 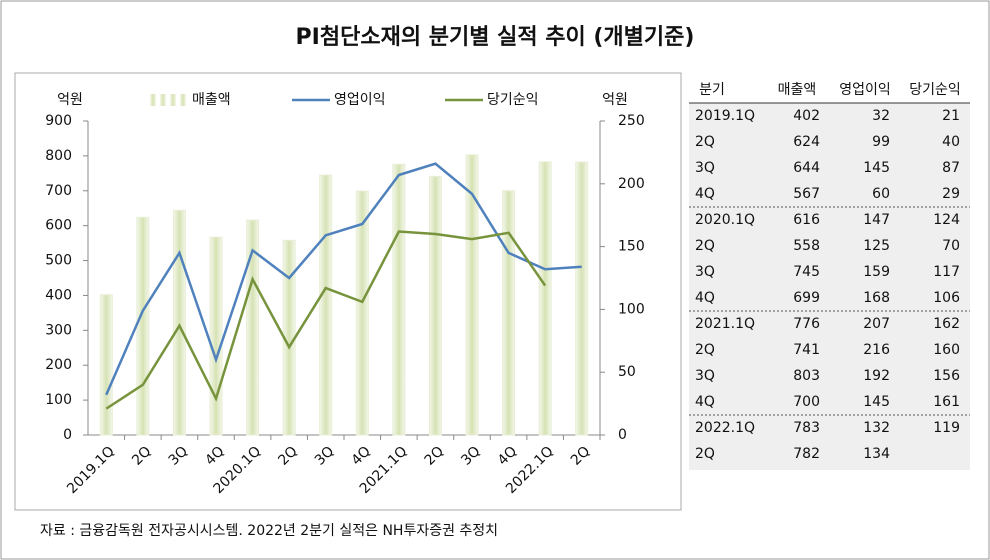 What do you see at coordinates (211, 100) in the screenshot?
I see `legend-label: 매출액` at bounding box center [211, 100].